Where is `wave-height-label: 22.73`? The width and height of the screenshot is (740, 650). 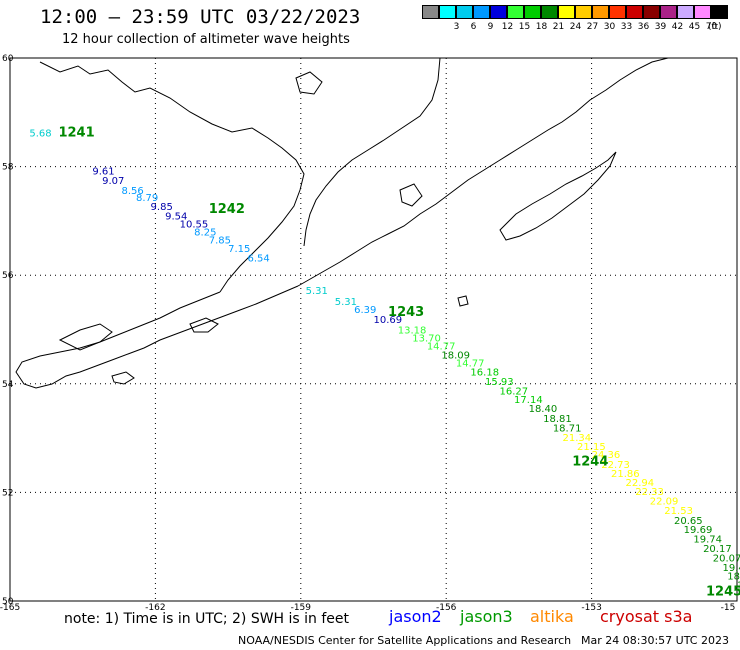
wave-height-label: 22.73 is located at coordinates (615, 465).